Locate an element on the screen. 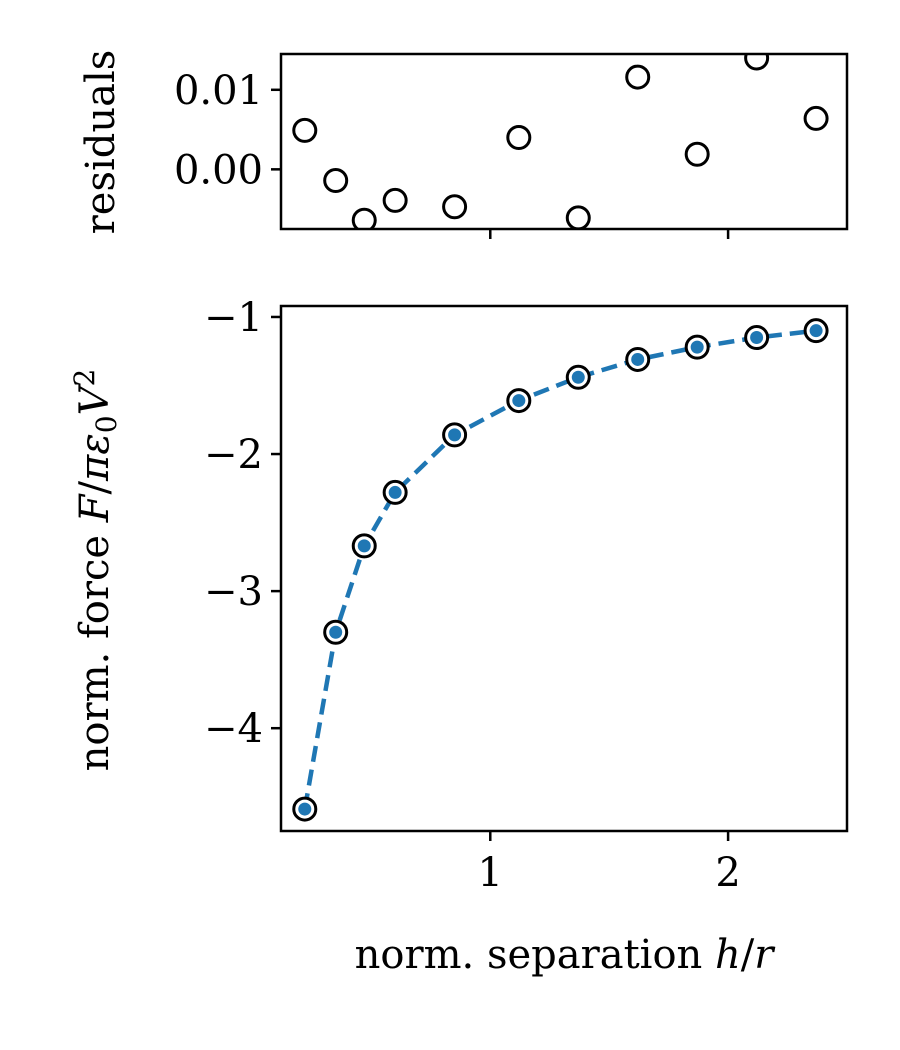 The image size is (900, 1050). force-y-axis-label-denominator: πε is located at coordinates (95, 457).